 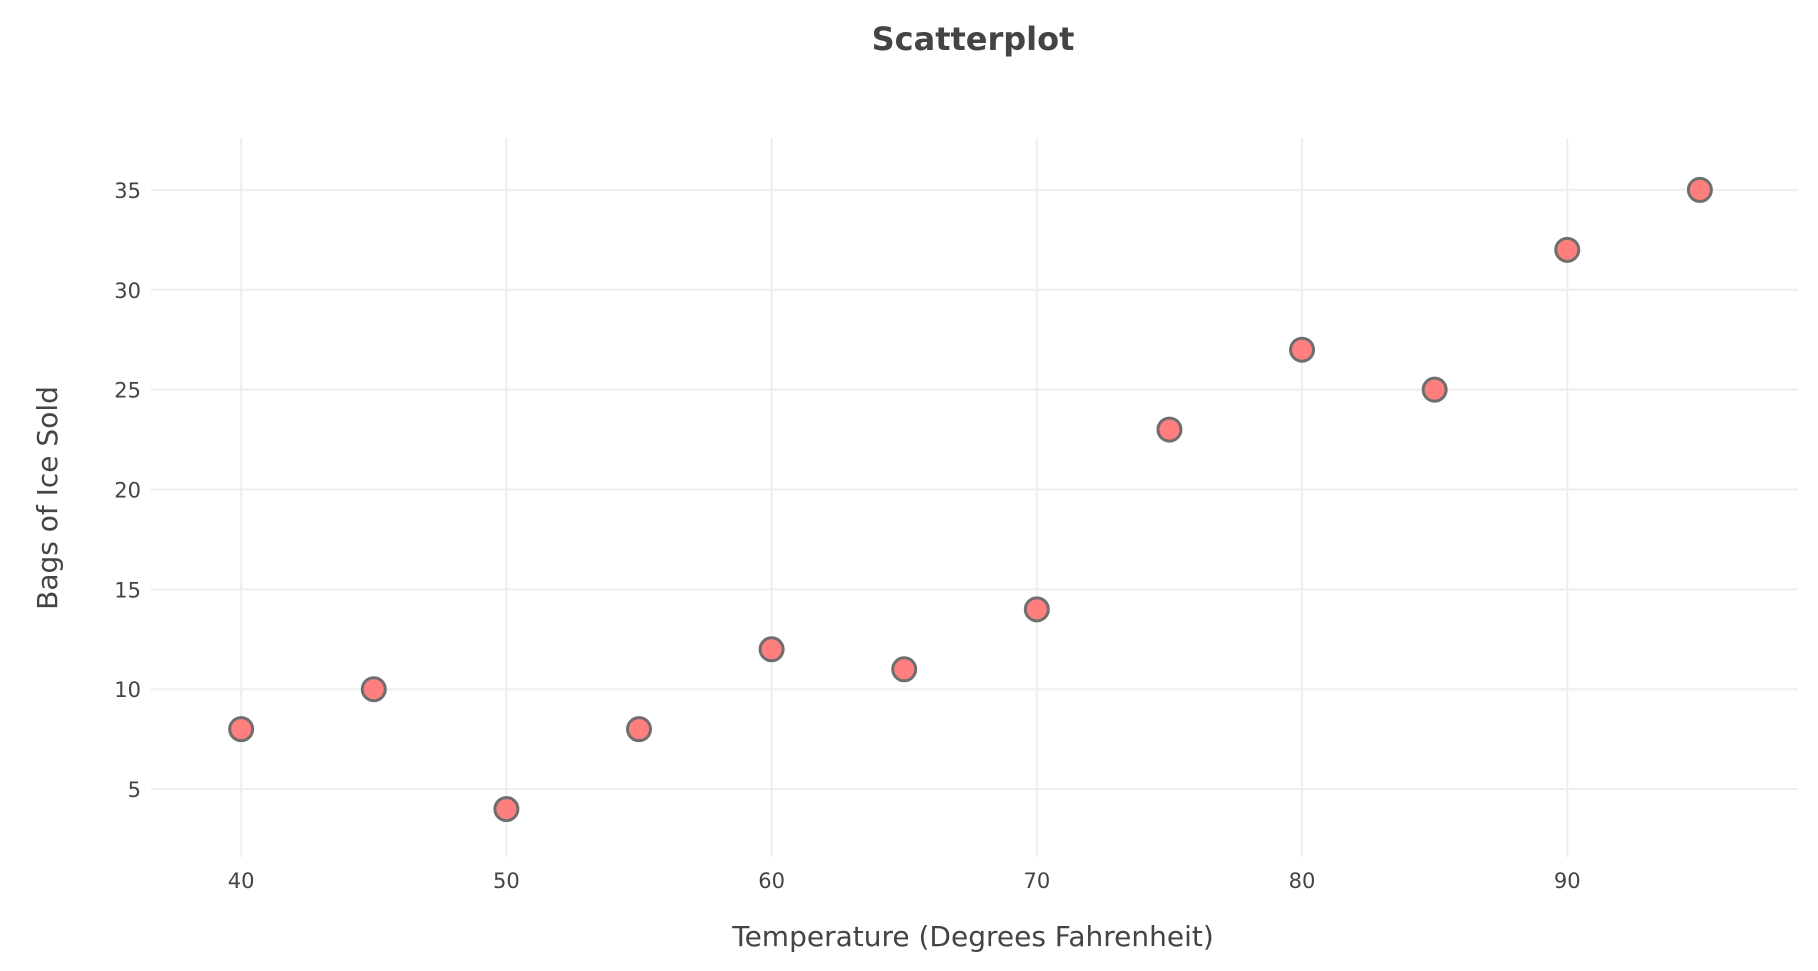 What do you see at coordinates (1036, 881) in the screenshot?
I see `x-tick-label: 70` at bounding box center [1036, 881].